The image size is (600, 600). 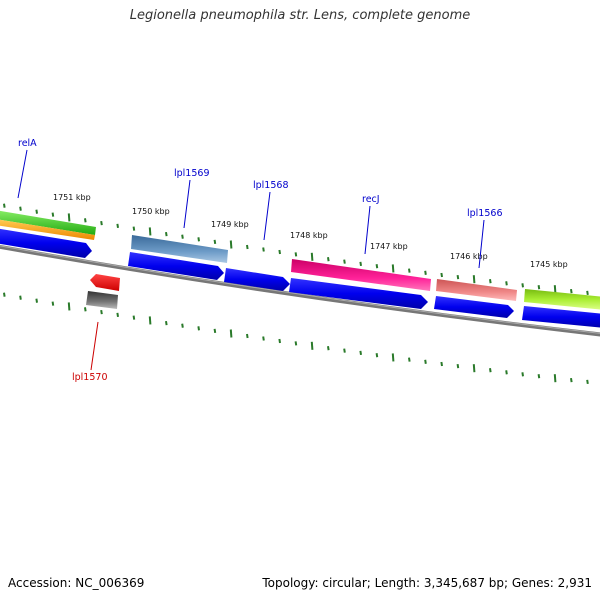 What do you see at coordinates (27, 143) in the screenshot?
I see `gene-label-relA: relA` at bounding box center [27, 143].